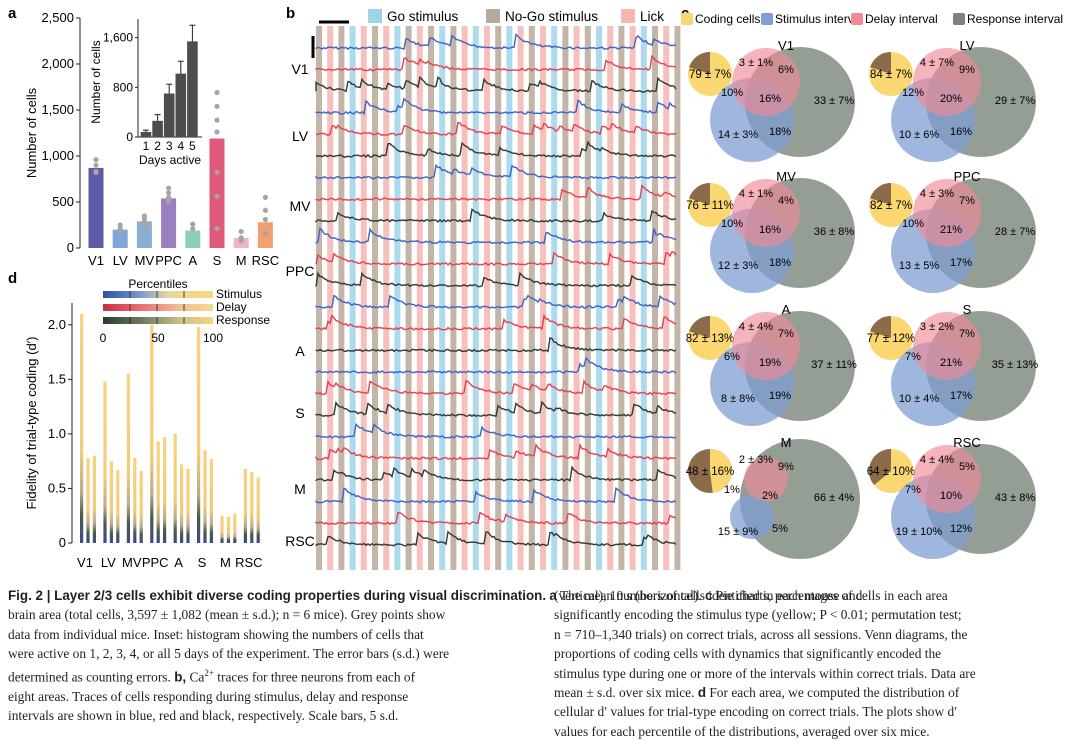 The width and height of the screenshot is (1080, 754). Describe the element at coordinates (961, 263) in the screenshot. I see `venn-stim-response-label: 17%` at that location.